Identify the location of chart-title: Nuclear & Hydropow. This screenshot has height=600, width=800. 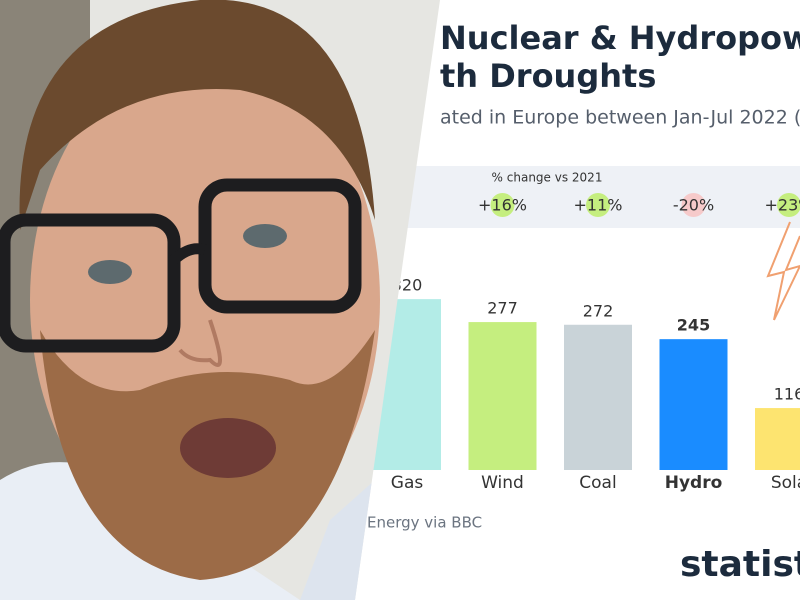
(620, 38).